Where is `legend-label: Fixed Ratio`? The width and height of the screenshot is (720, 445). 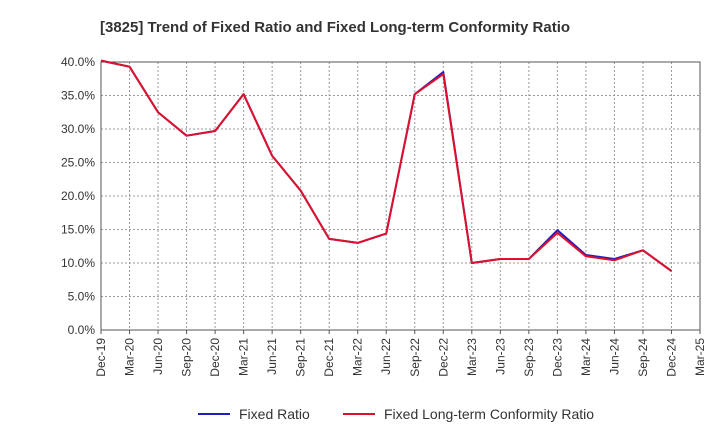 legend-label: Fixed Ratio is located at coordinates (274, 414).